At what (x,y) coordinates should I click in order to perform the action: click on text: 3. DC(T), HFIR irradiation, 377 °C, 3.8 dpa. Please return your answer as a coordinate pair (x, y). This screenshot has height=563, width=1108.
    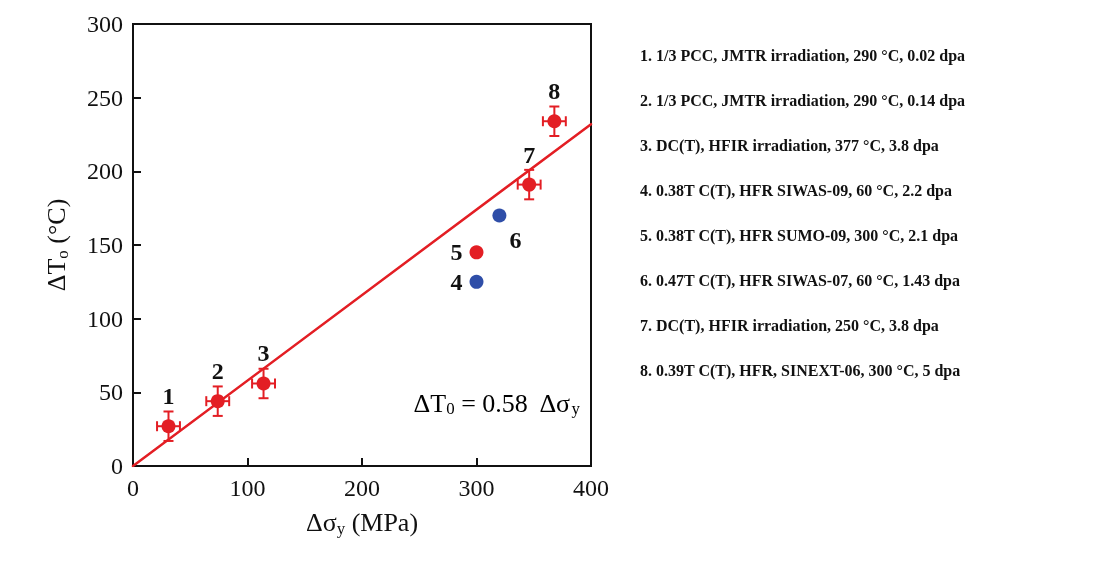
    Looking at the image, I should click on (789, 145).